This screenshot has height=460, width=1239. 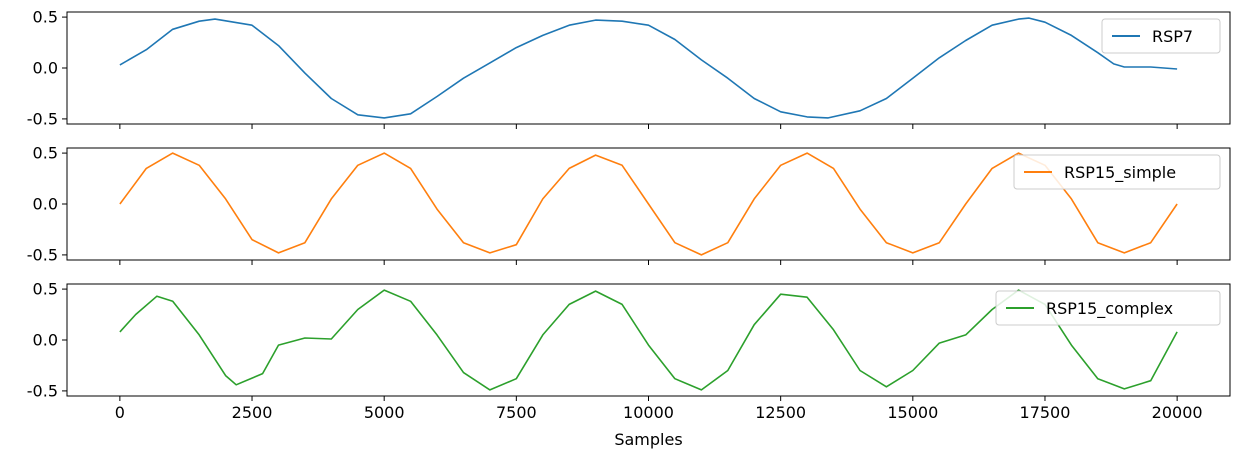 What do you see at coordinates (120, 412) in the screenshot?
I see `x-tick-label: 0` at bounding box center [120, 412].